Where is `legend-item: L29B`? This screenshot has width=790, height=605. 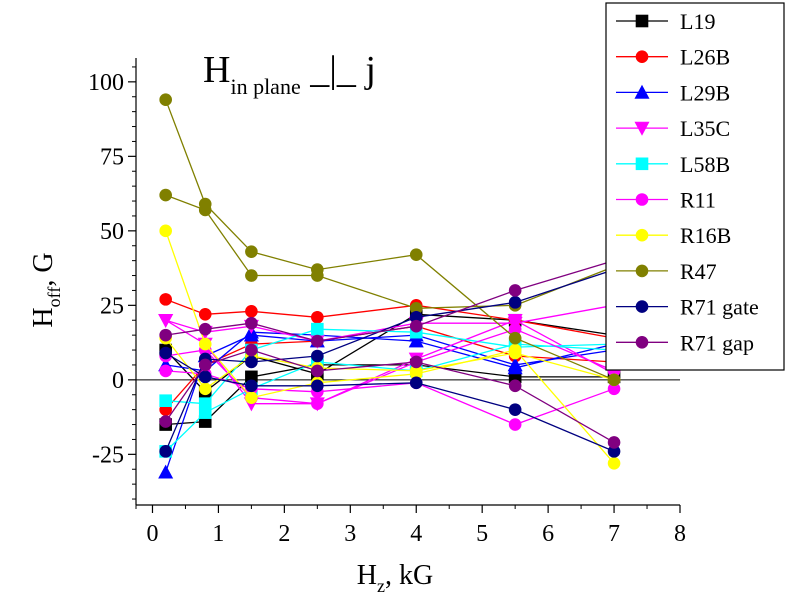
legend-item: L29B is located at coordinates (673, 92).